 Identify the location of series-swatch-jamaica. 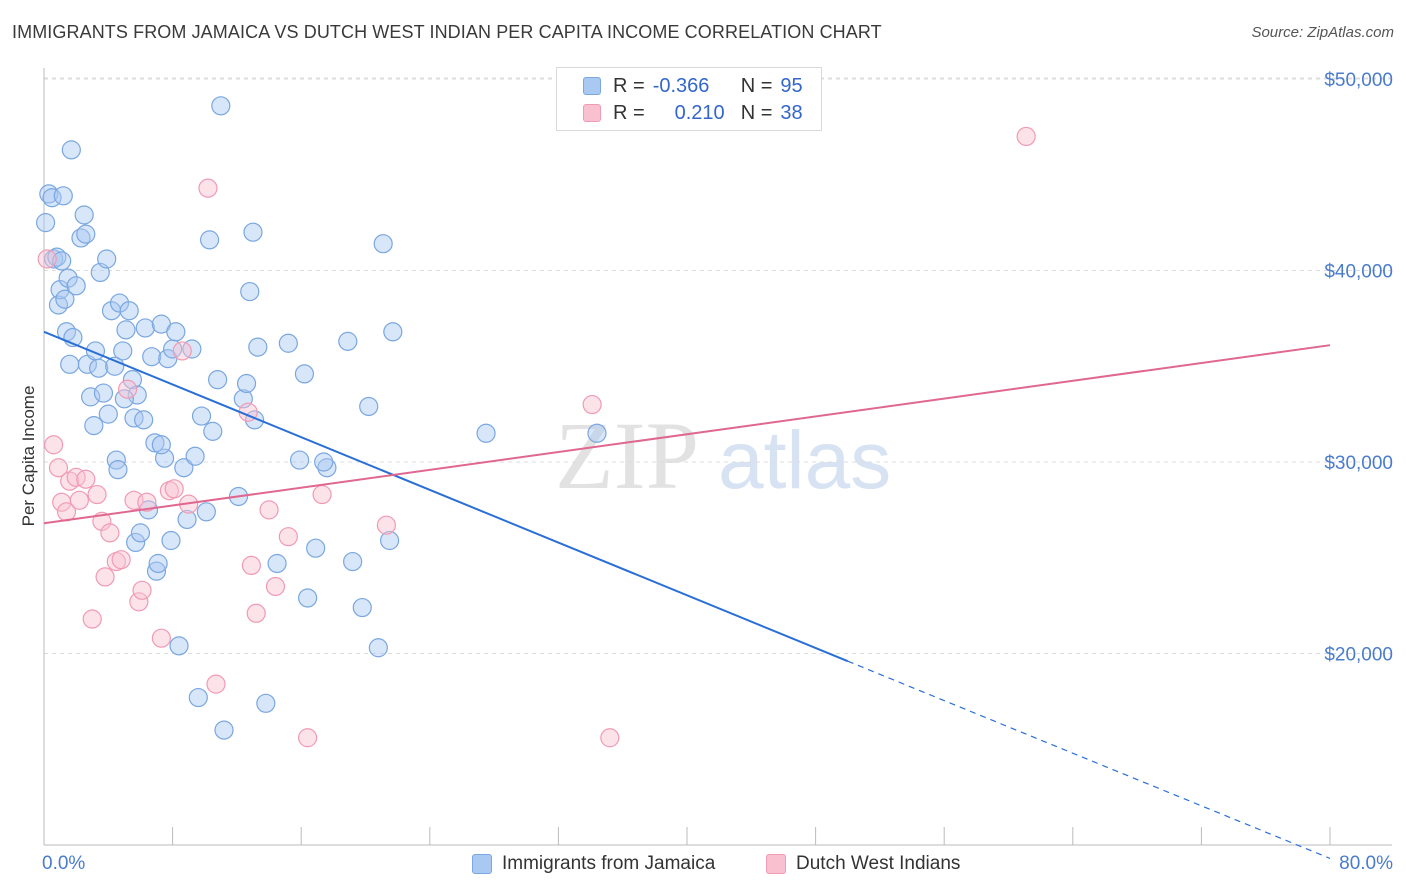
(482, 864).